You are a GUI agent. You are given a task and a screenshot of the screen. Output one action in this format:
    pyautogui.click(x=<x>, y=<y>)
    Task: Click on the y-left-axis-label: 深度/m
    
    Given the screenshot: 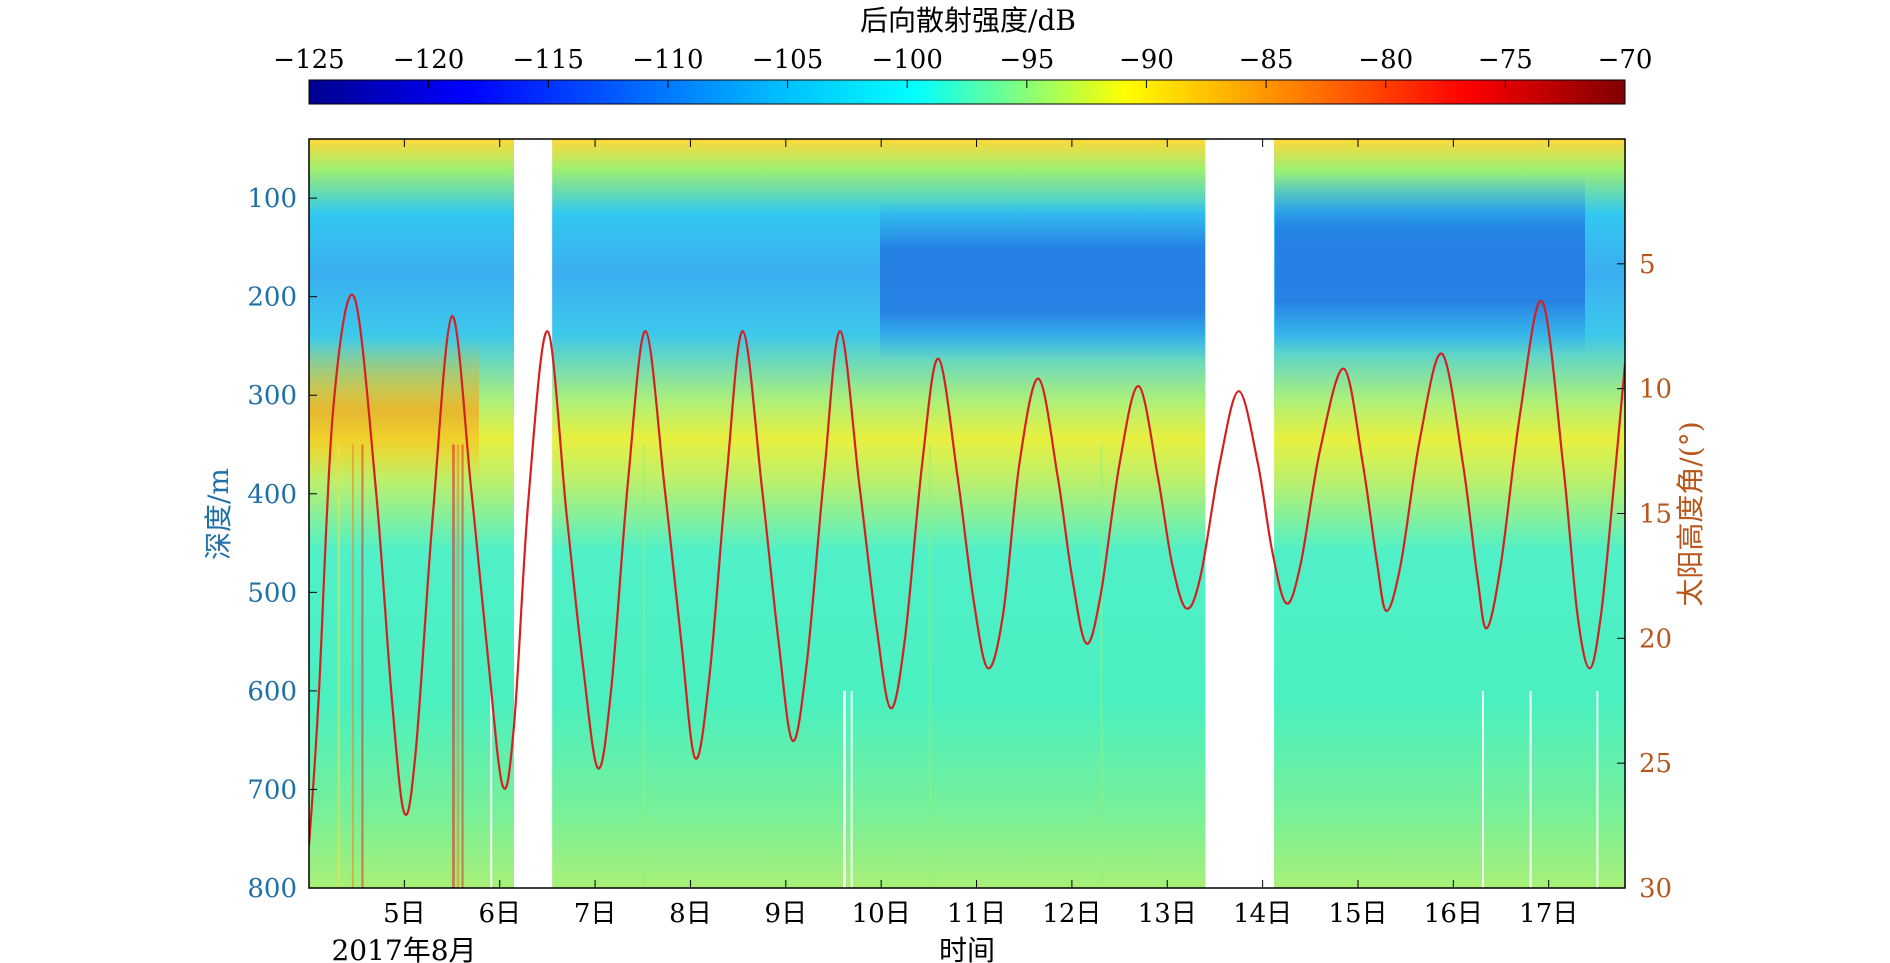 What is the action you would take?
    pyautogui.click(x=218, y=514)
    